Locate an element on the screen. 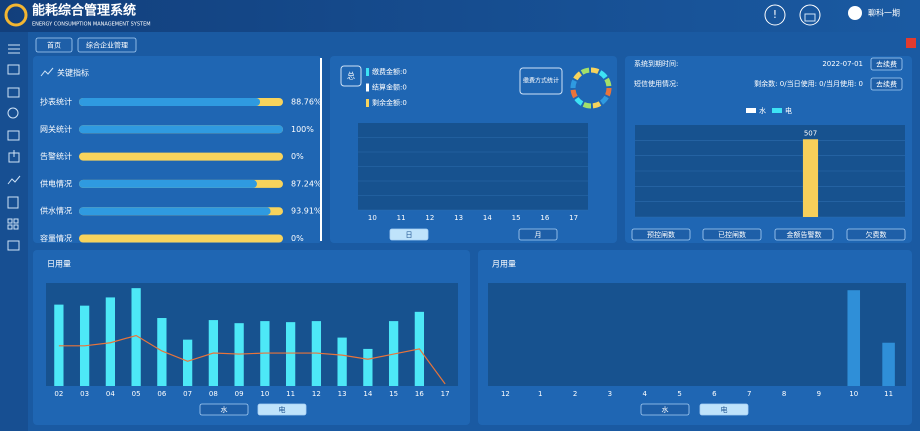  info-label: 短信使用情况: is located at coordinates (656, 83).